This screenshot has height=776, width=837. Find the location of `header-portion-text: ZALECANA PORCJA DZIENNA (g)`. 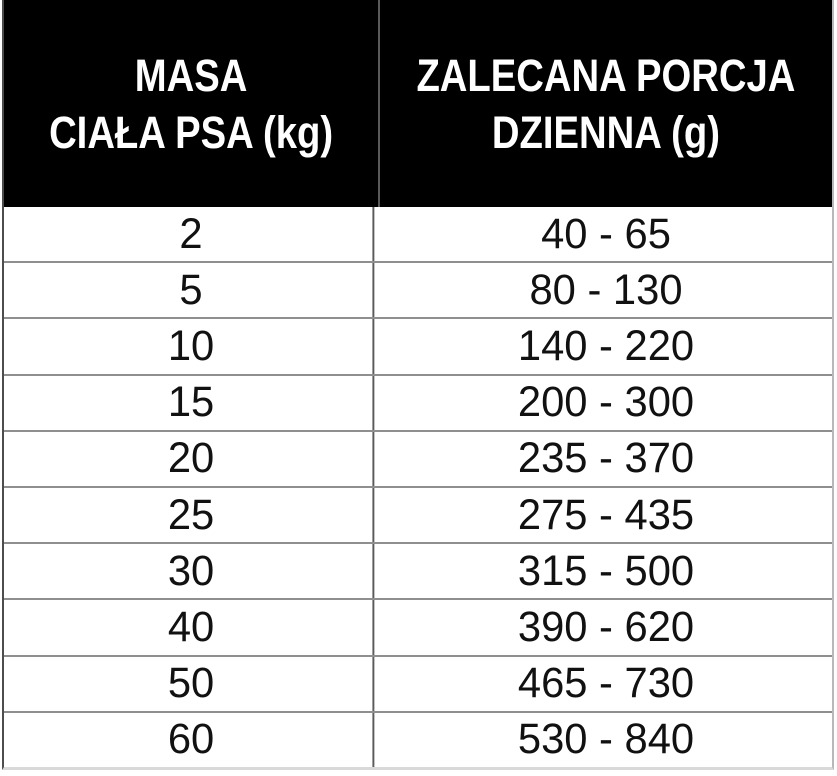

header-portion-text: ZALECANA PORCJA DZIENNA (g) is located at coordinates (606, 104).